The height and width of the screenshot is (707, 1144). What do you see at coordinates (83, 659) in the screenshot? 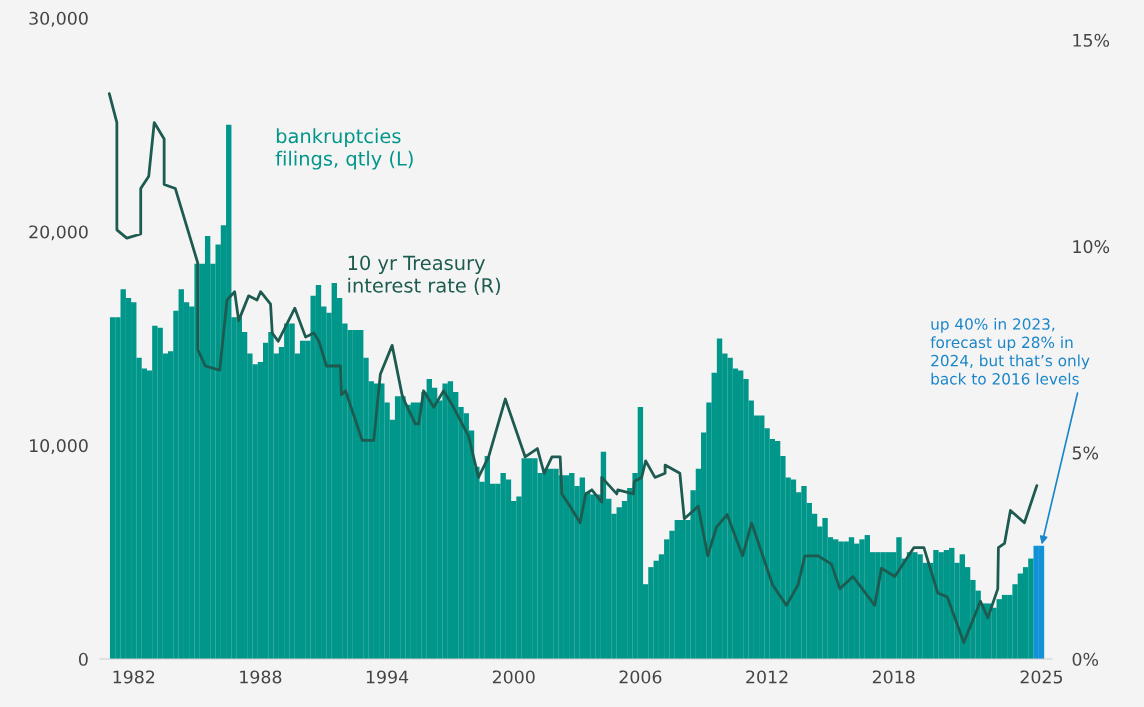
I see `y-tick-label: 0` at bounding box center [83, 659].